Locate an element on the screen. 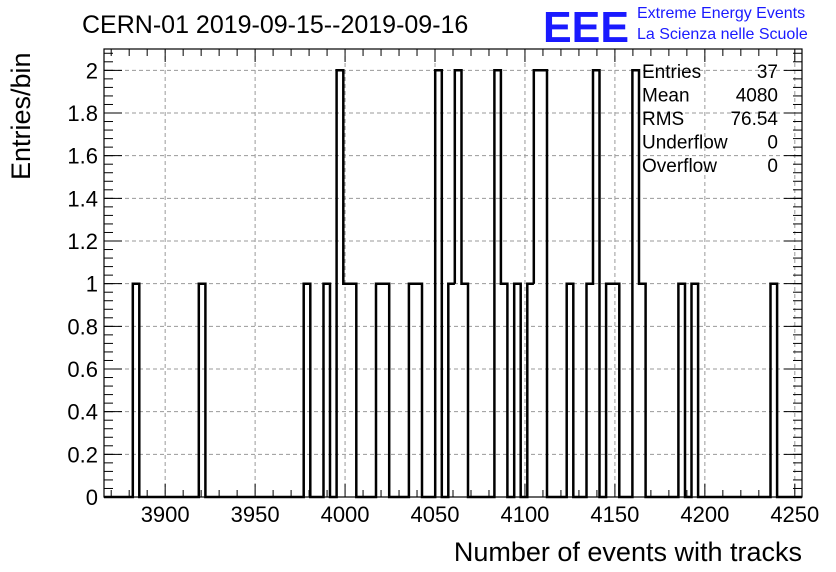  y-tick-label: 1.2 is located at coordinates (82, 241).